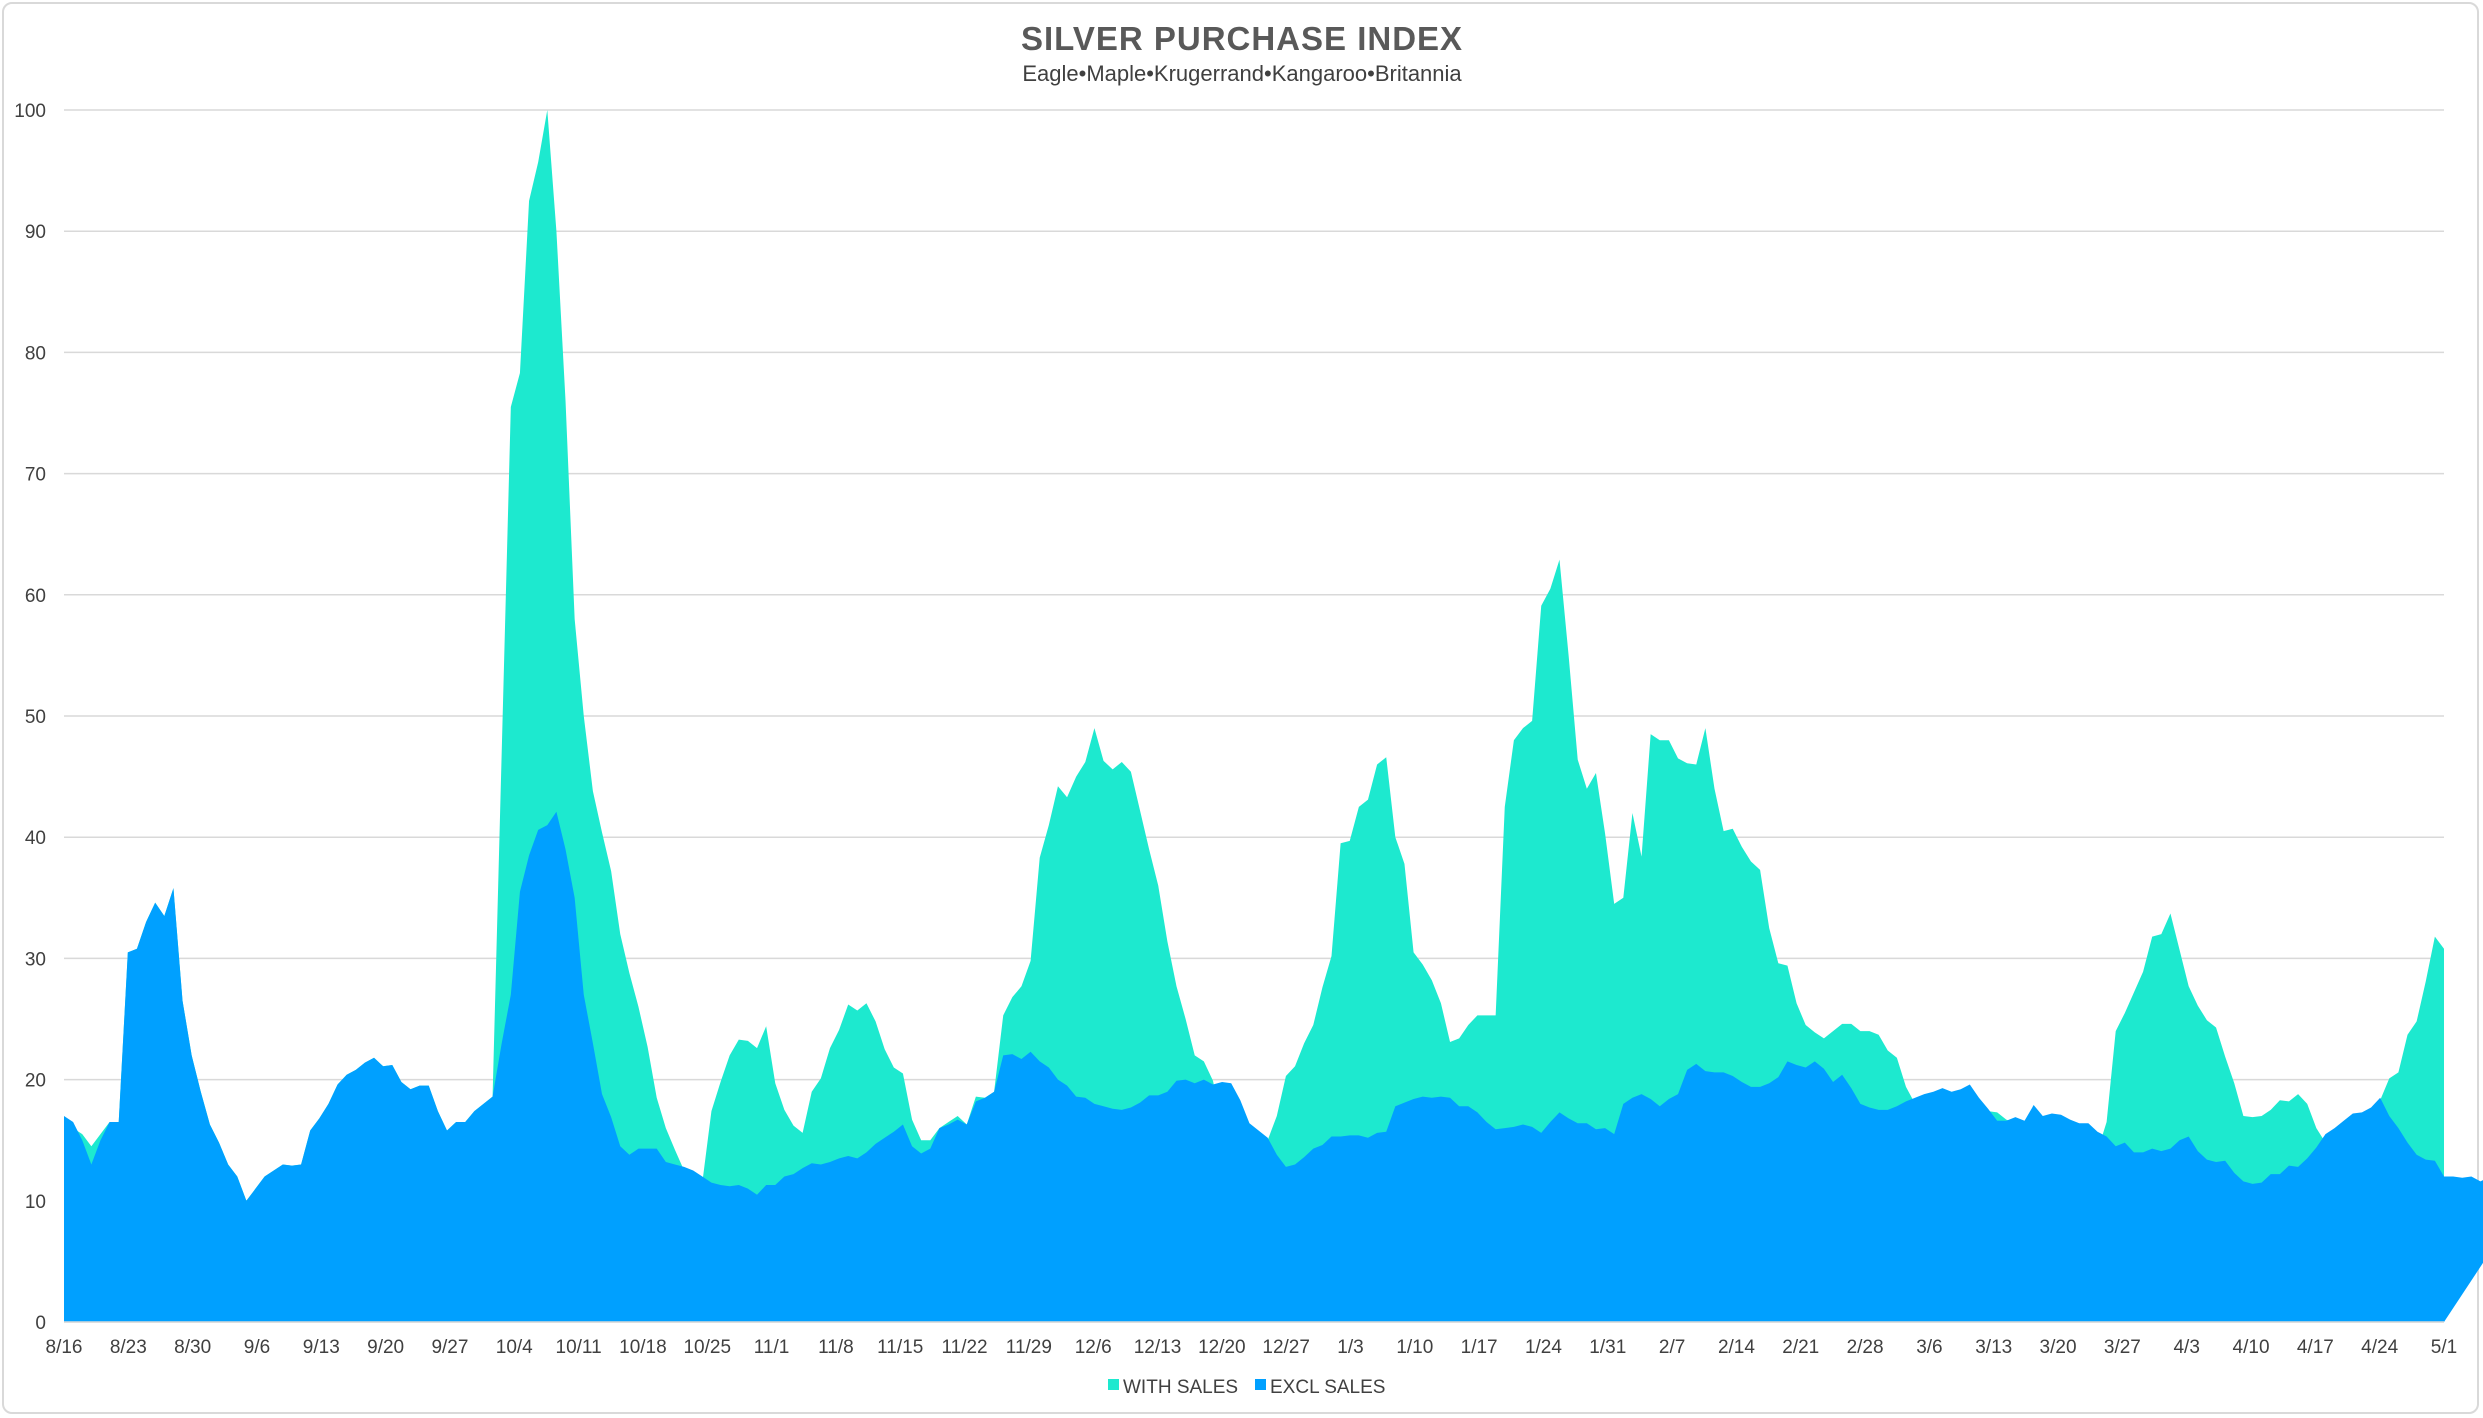 This screenshot has height=1418, width=2483. I want to click on x-tick-label: 2/7, so click(1672, 1347).